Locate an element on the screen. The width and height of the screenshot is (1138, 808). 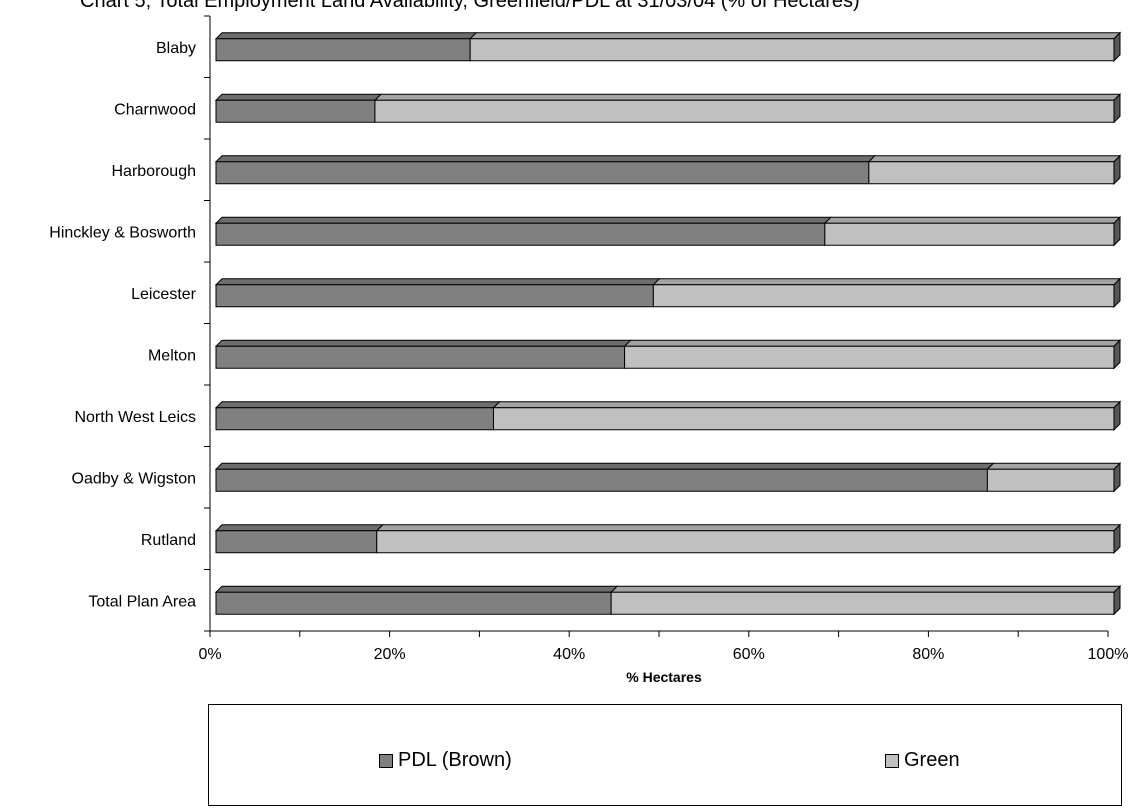
category-label: Leicester is located at coordinates (164, 294).